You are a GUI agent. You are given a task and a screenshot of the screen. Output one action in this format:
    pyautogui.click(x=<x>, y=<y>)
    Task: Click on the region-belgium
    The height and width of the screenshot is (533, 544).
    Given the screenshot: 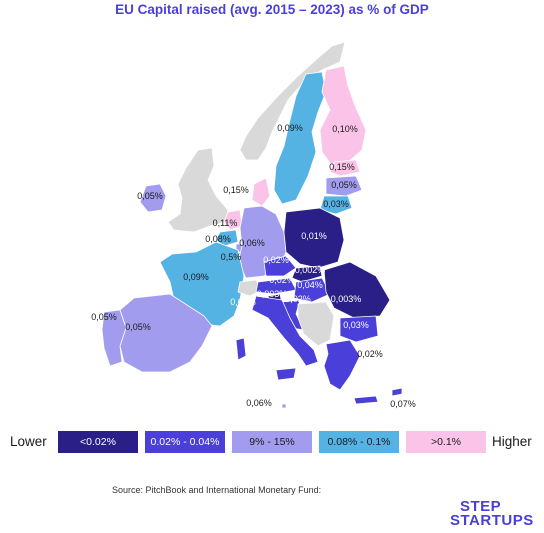 What is the action you would take?
    pyautogui.click(x=227, y=238)
    